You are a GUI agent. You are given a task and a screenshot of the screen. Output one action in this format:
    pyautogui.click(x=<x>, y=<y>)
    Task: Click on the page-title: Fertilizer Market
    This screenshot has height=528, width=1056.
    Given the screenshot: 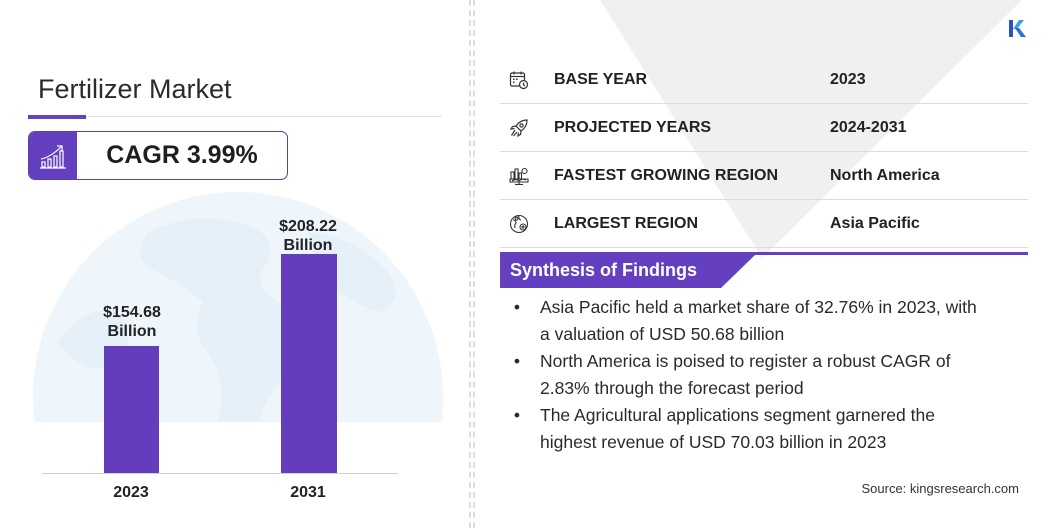 What is the action you would take?
    pyautogui.click(x=135, y=89)
    